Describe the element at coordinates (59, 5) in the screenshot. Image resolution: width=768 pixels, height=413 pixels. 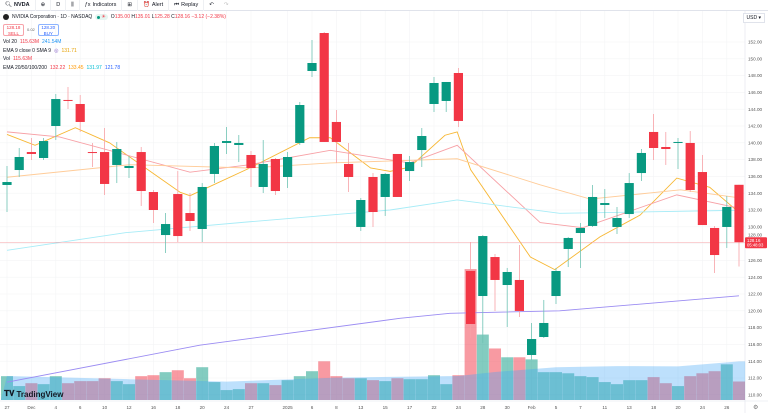
I see `interval-button: D` at that location.